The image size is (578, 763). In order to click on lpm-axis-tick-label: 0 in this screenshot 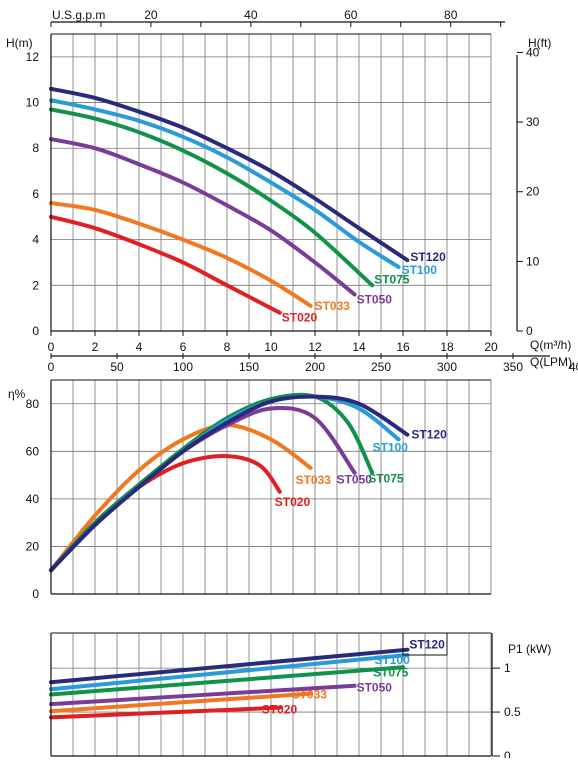, I will do `click(51, 367)`.